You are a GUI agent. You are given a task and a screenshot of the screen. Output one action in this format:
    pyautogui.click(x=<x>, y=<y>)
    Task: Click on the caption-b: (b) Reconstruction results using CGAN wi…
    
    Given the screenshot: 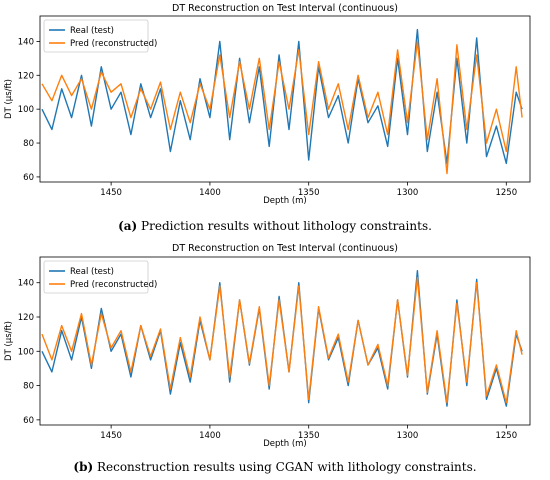 What is the action you would take?
    pyautogui.click(x=274, y=467)
    